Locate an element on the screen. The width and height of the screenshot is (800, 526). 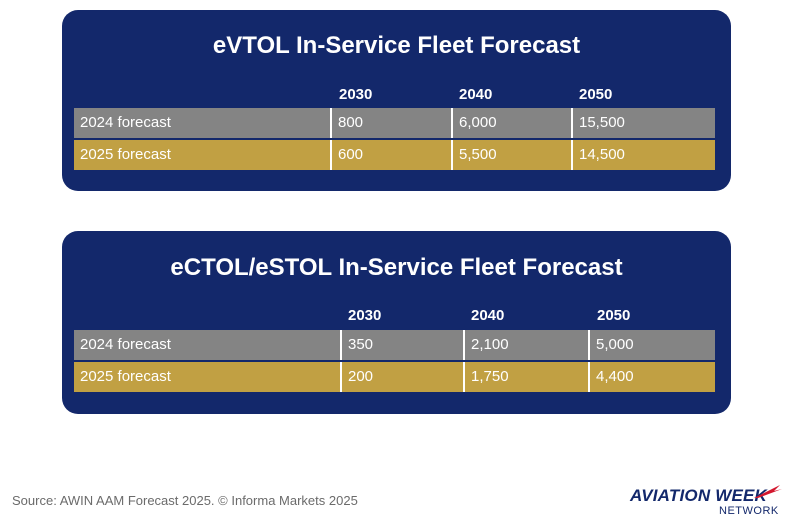
logo-network-text: NETWORK is located at coordinates (749, 511).